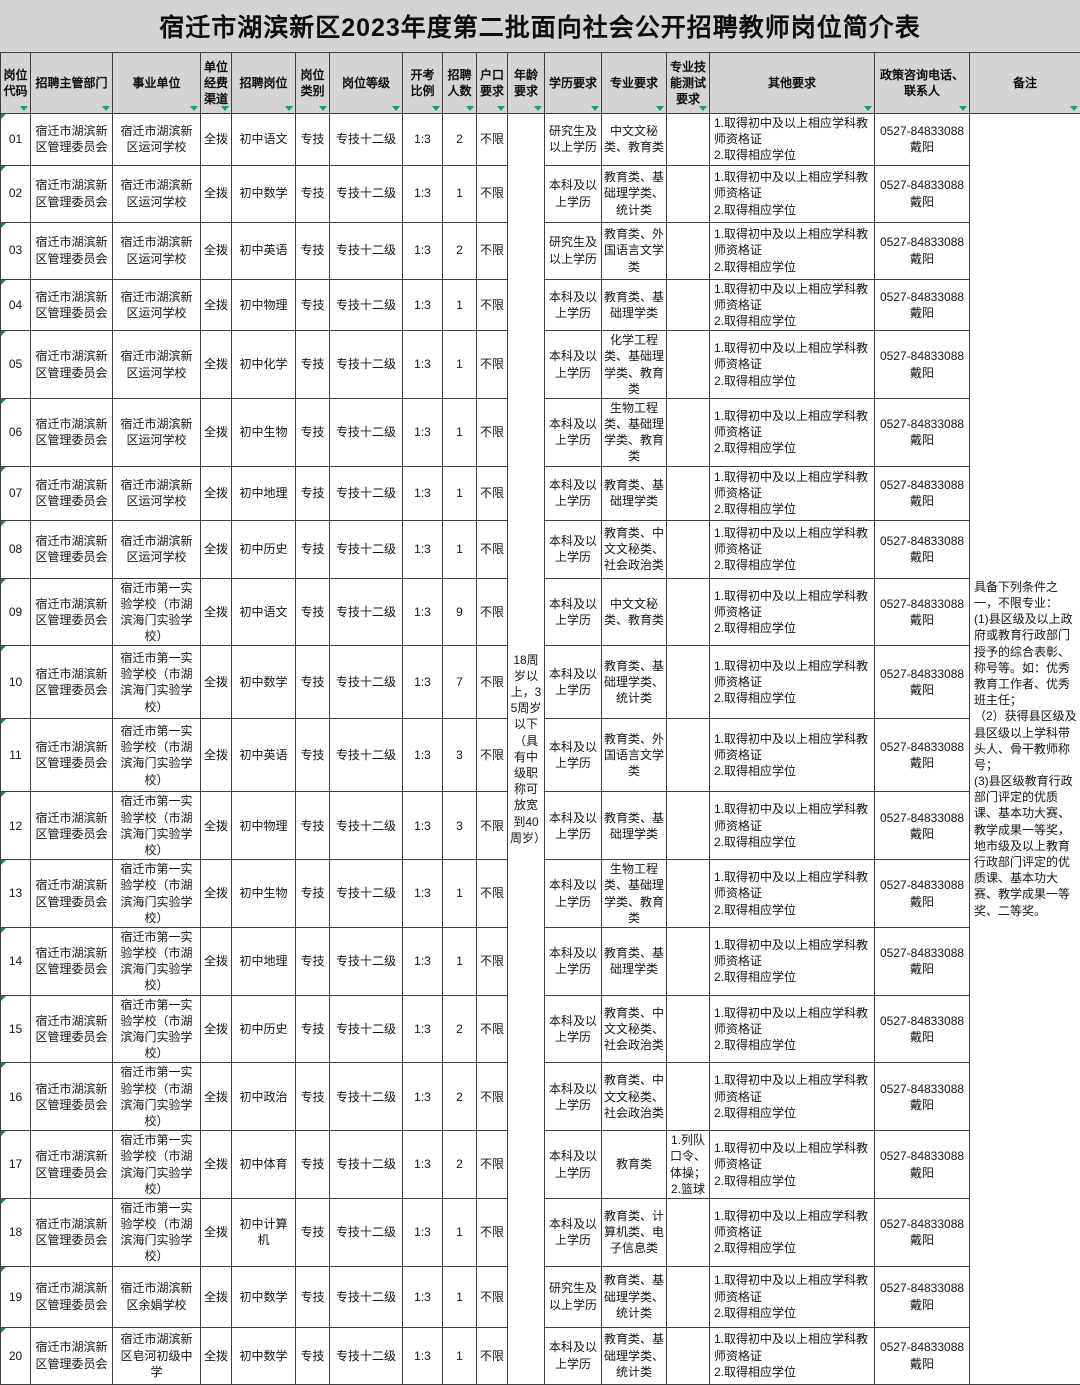  Describe the element at coordinates (15, 1297) in the screenshot. I see `cell-text: 19` at that location.